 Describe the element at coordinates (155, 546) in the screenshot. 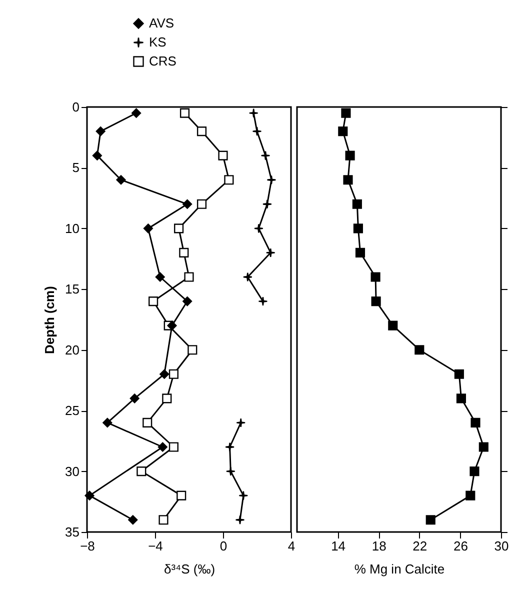

I see `x-tick-label: −4` at that location.